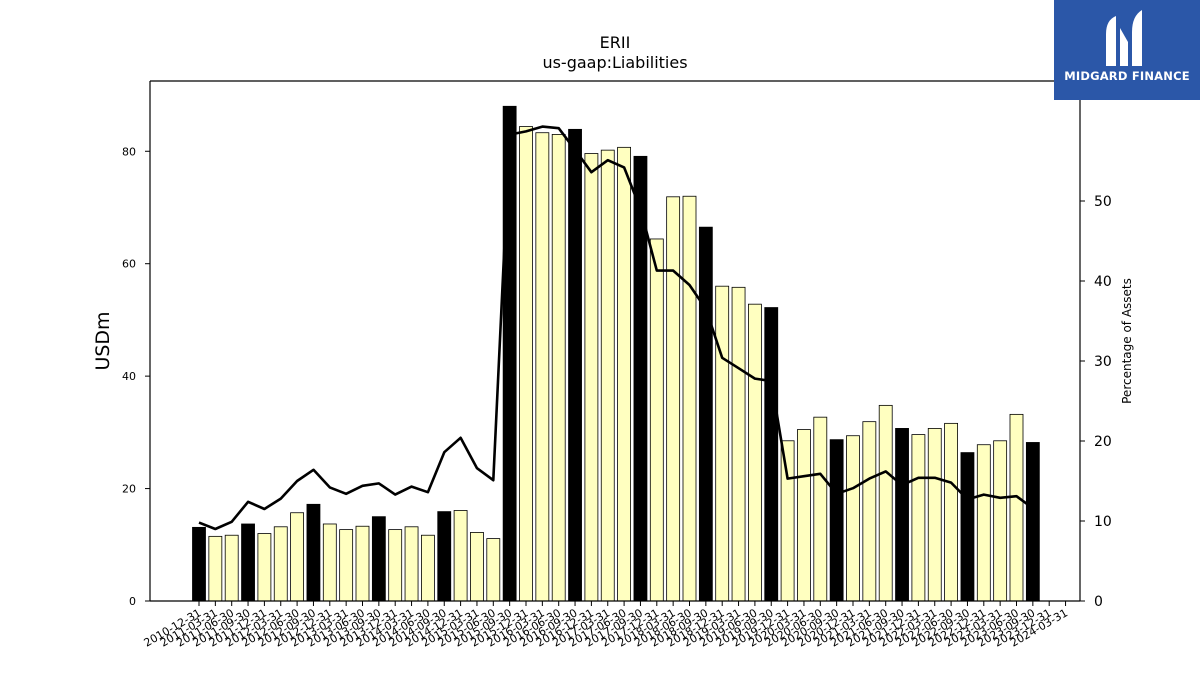 The width and height of the screenshot is (1200, 675). What do you see at coordinates (1103, 282) in the screenshot?
I see `y2-tick-label: 40` at bounding box center [1103, 282].